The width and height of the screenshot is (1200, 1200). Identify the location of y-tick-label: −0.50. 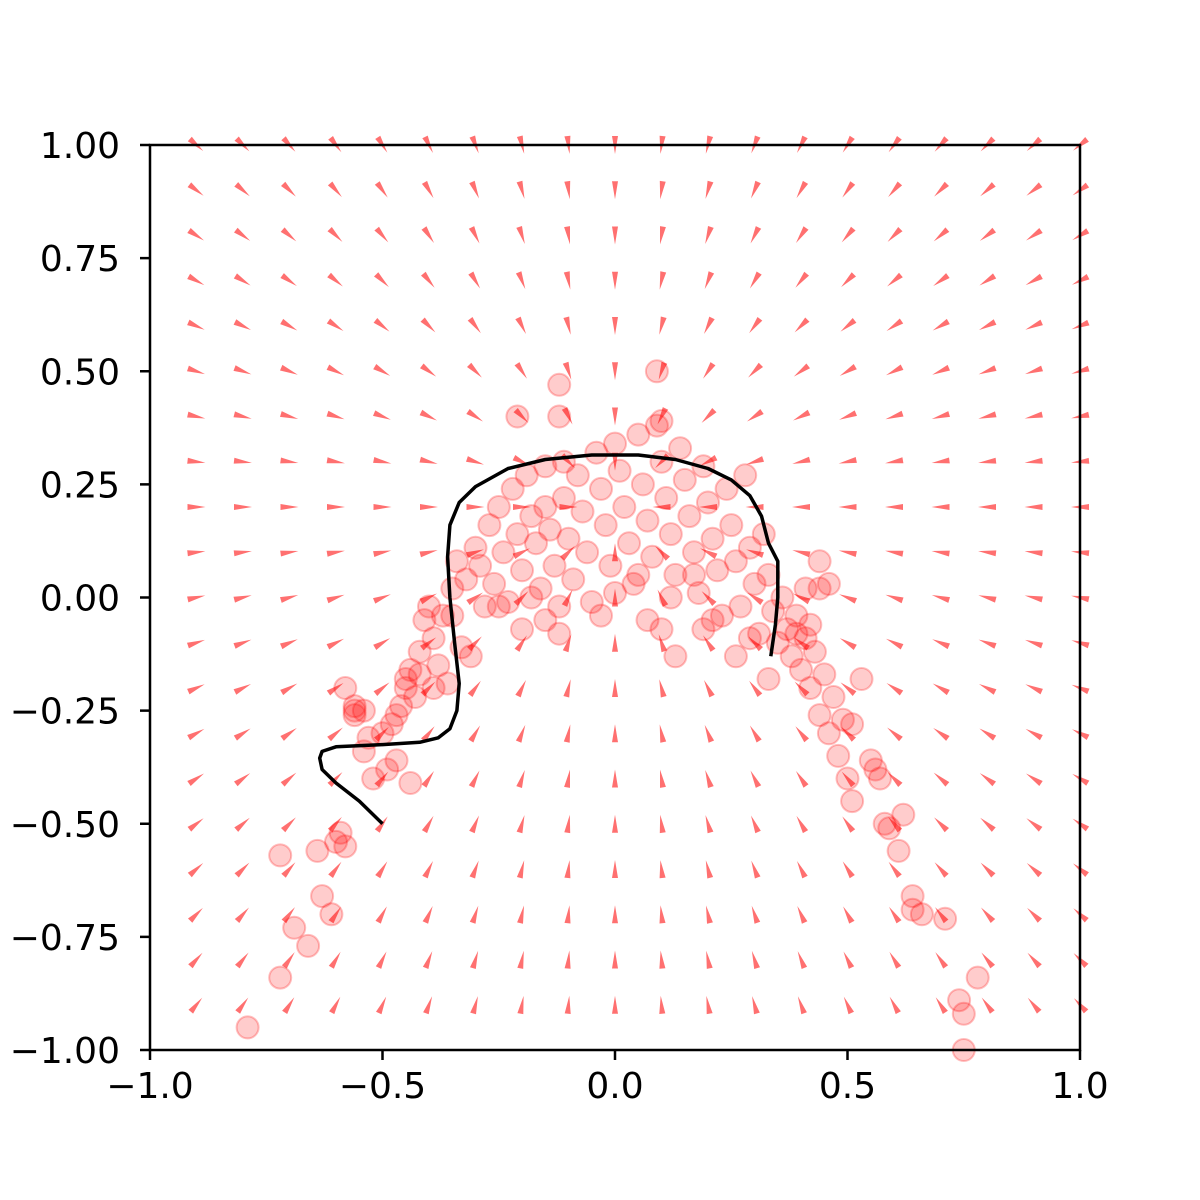
(65, 825).